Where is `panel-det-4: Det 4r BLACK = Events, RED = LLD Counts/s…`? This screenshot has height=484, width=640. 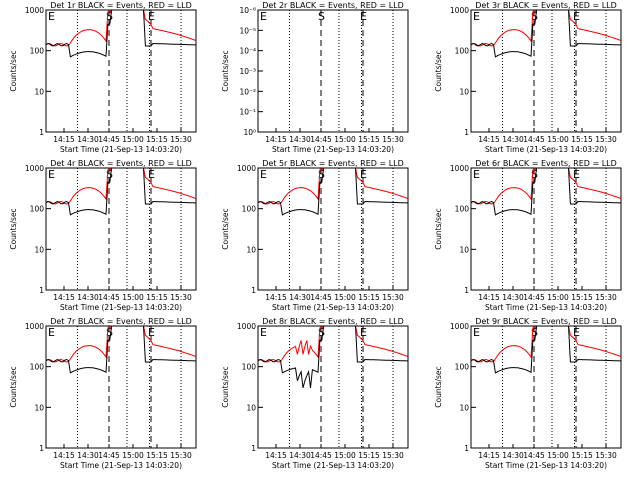
panel-det-4: Det 4r BLACK = Events, RED = LLD Counts/s… is located at coordinates (103, 235).